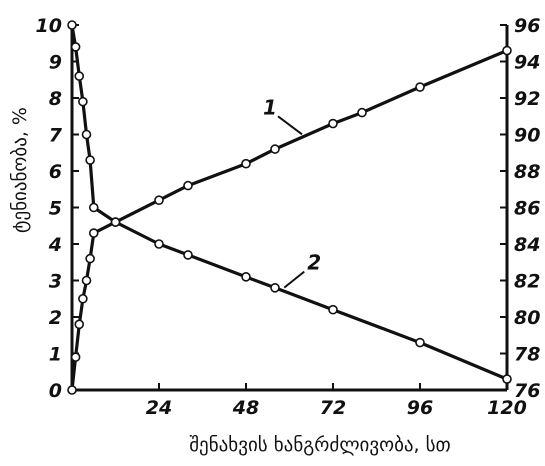 The width and height of the screenshot is (545, 466). Describe the element at coordinates (314, 263) in the screenshot. I see `series-2-label: 2` at that location.